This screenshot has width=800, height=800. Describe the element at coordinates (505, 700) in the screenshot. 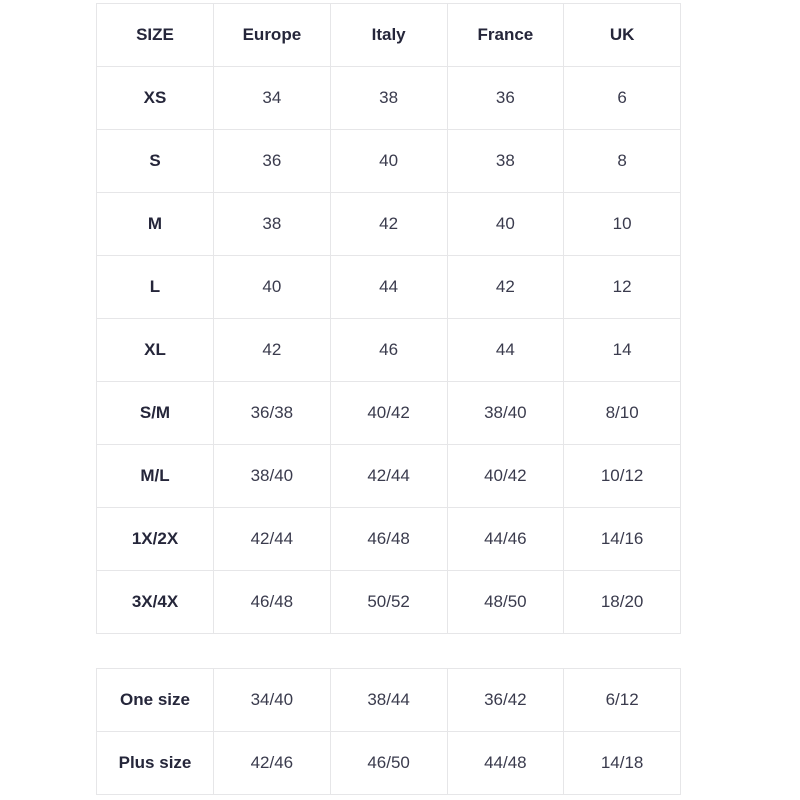

I see `cell-one-size-france: 36/42` at that location.